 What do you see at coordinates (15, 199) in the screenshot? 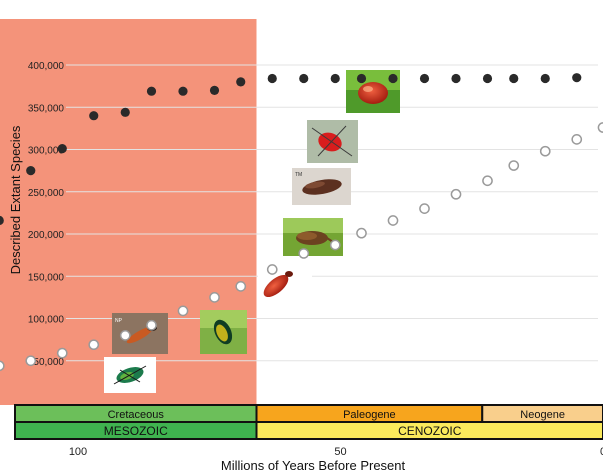
I see `y-axis-label: Described Extant Species` at bounding box center [15, 199].